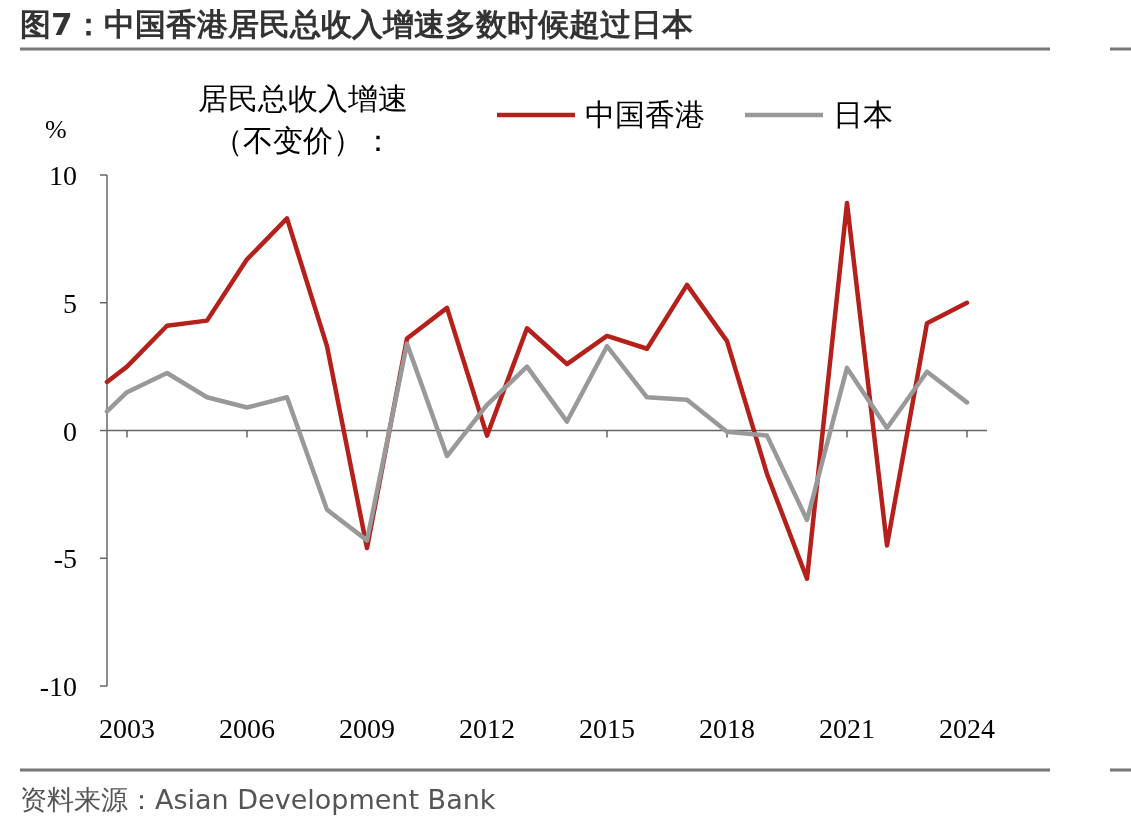 This screenshot has width=1131, height=830. What do you see at coordinates (607, 728) in the screenshot?
I see `x-tick-label: 2015` at bounding box center [607, 728].